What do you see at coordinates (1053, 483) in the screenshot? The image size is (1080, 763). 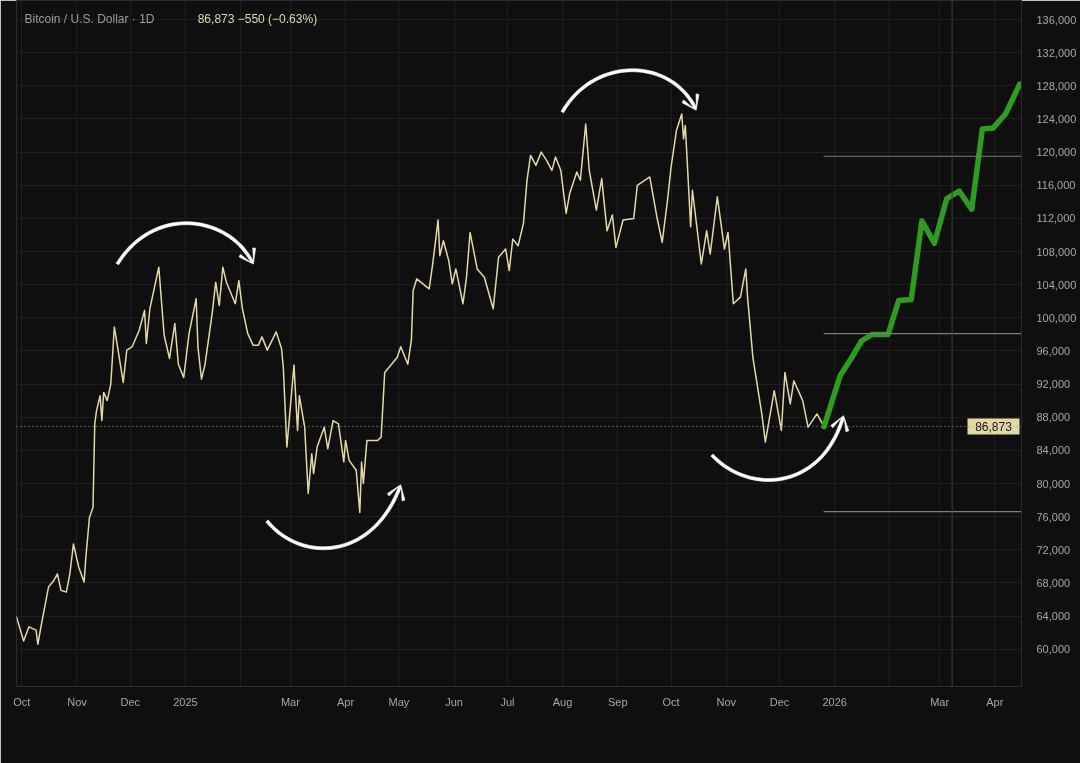 I see `y-tick-label: 80,000` at bounding box center [1053, 483].